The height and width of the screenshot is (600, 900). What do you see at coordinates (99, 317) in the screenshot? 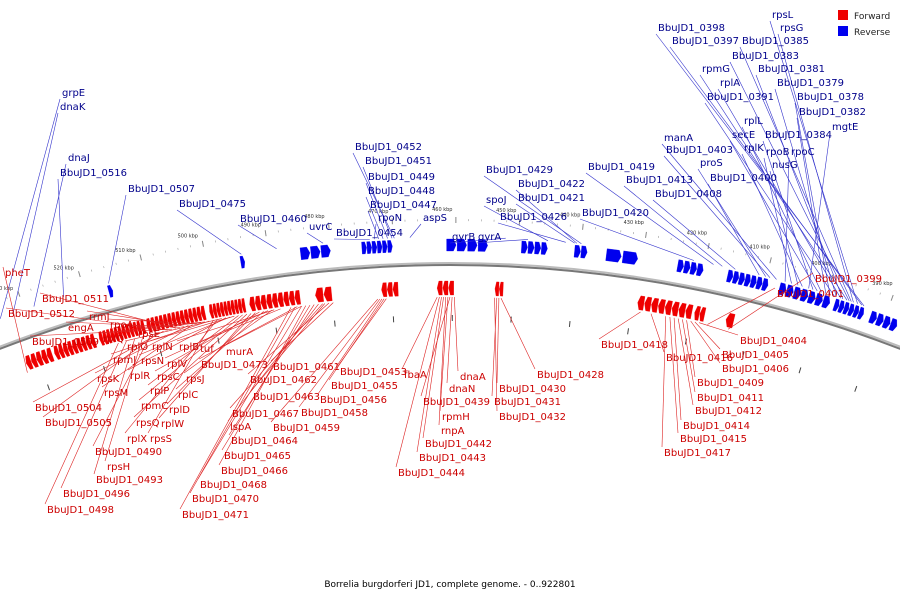
I see `gene-label: rrmJ` at bounding box center [99, 317].